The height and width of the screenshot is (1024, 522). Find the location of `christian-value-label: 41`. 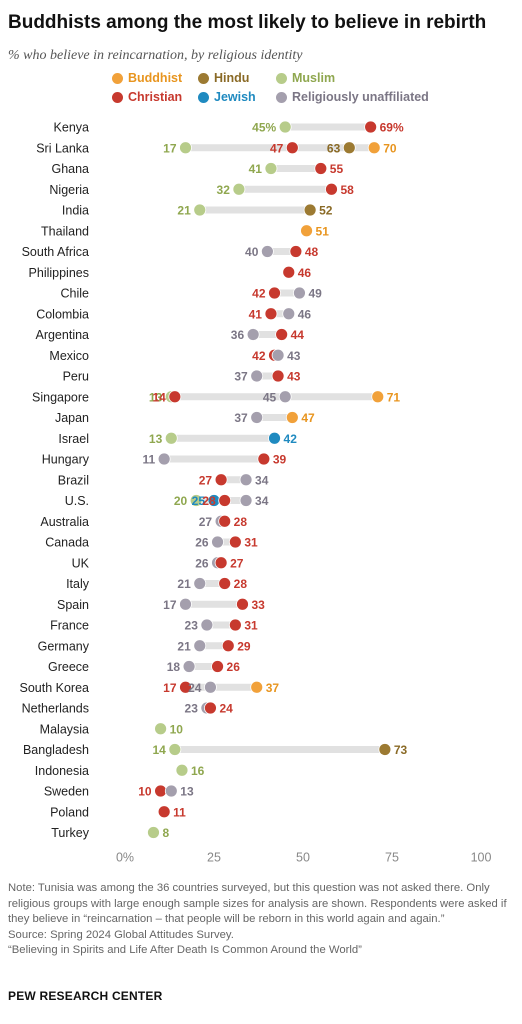

christian-value-label: 41 is located at coordinates (256, 314).